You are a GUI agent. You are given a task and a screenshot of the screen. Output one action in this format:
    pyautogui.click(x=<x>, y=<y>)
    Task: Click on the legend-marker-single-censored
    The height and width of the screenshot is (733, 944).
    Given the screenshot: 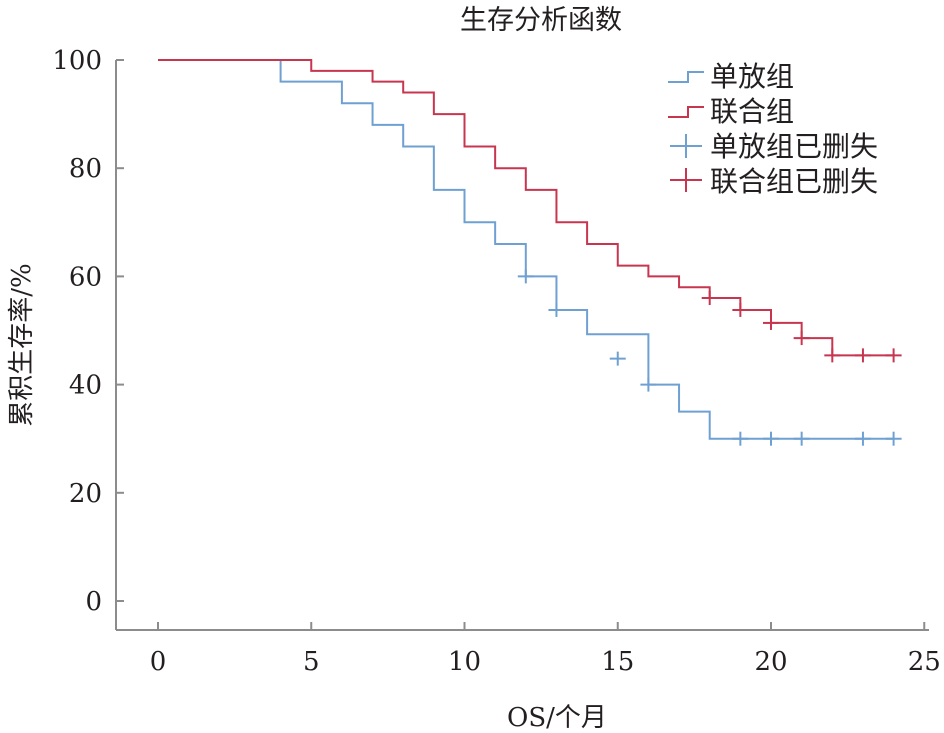 What is the action you would take?
    pyautogui.click(x=686, y=146)
    